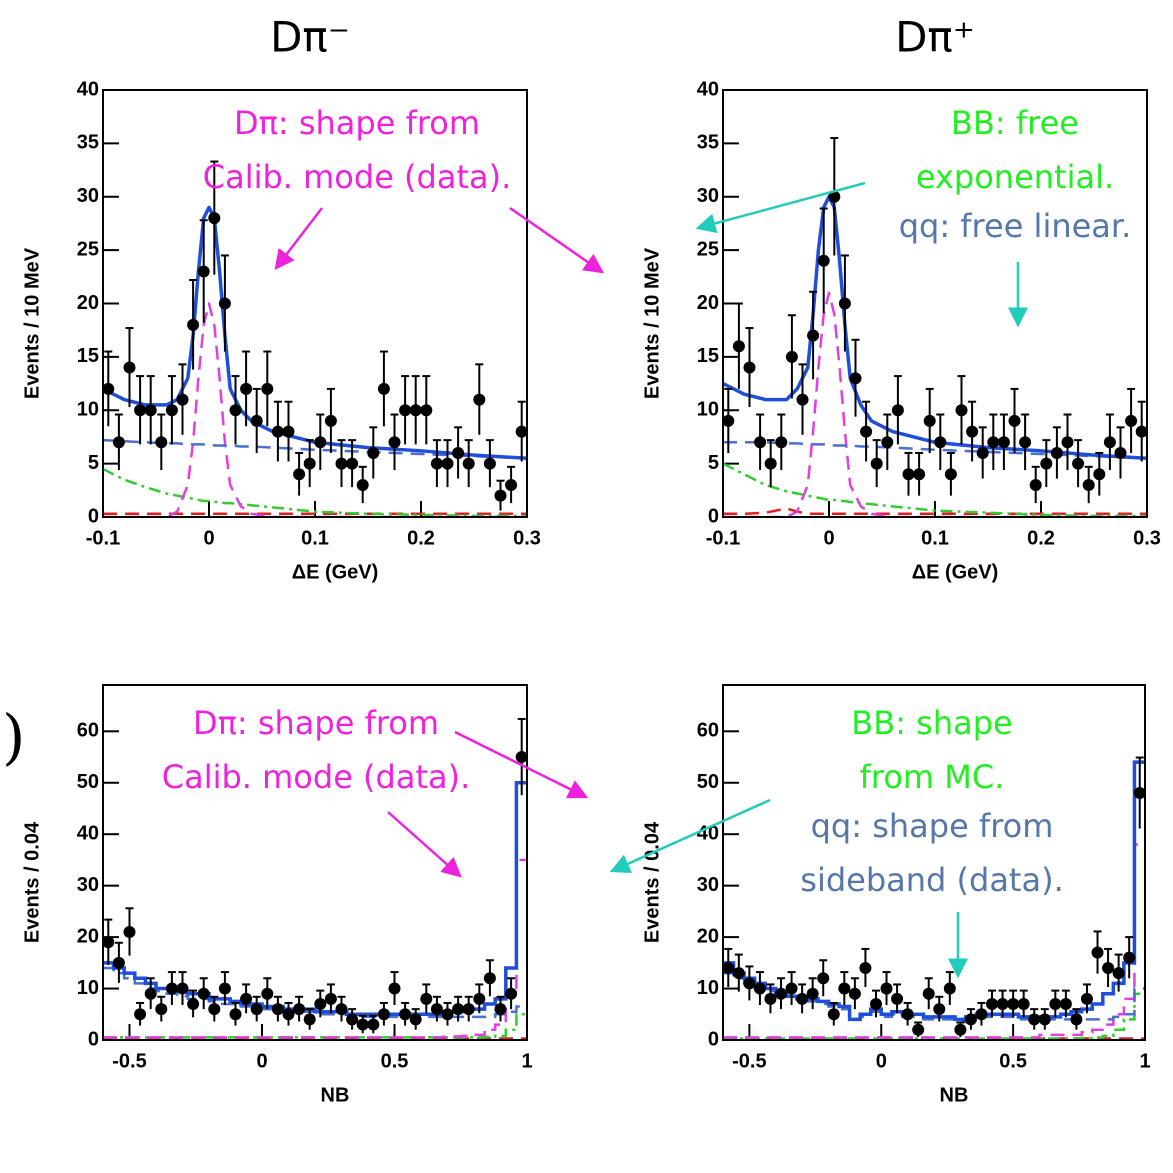 The height and width of the screenshot is (1173, 1173). Describe the element at coordinates (708, 143) in the screenshot. I see `y-tick-label: 35` at that location.